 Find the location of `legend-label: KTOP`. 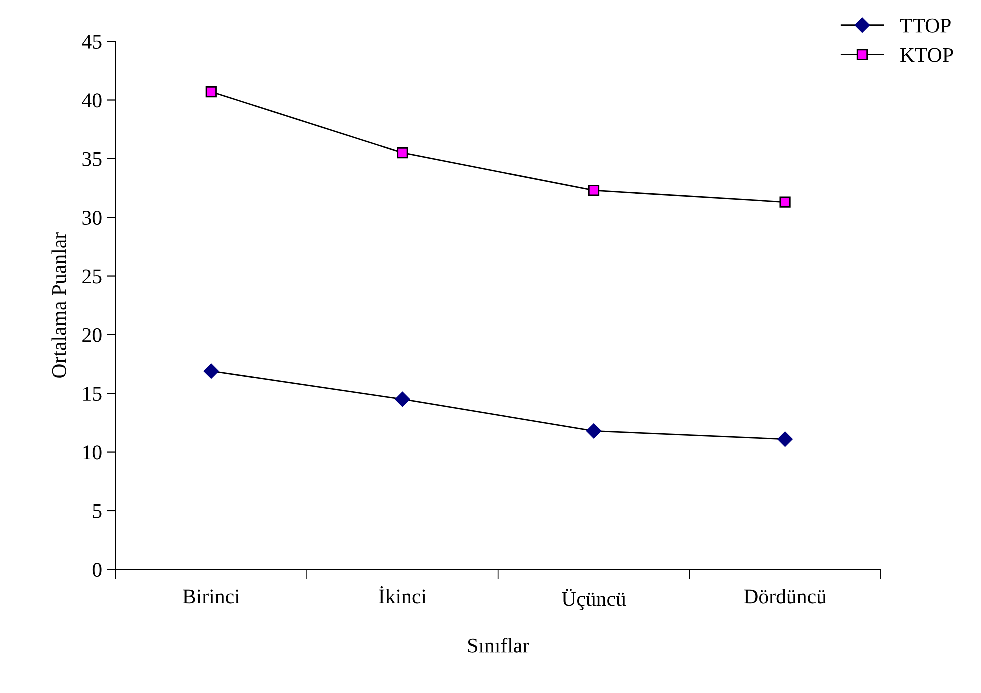

legend-label: KTOP is located at coordinates (927, 55).